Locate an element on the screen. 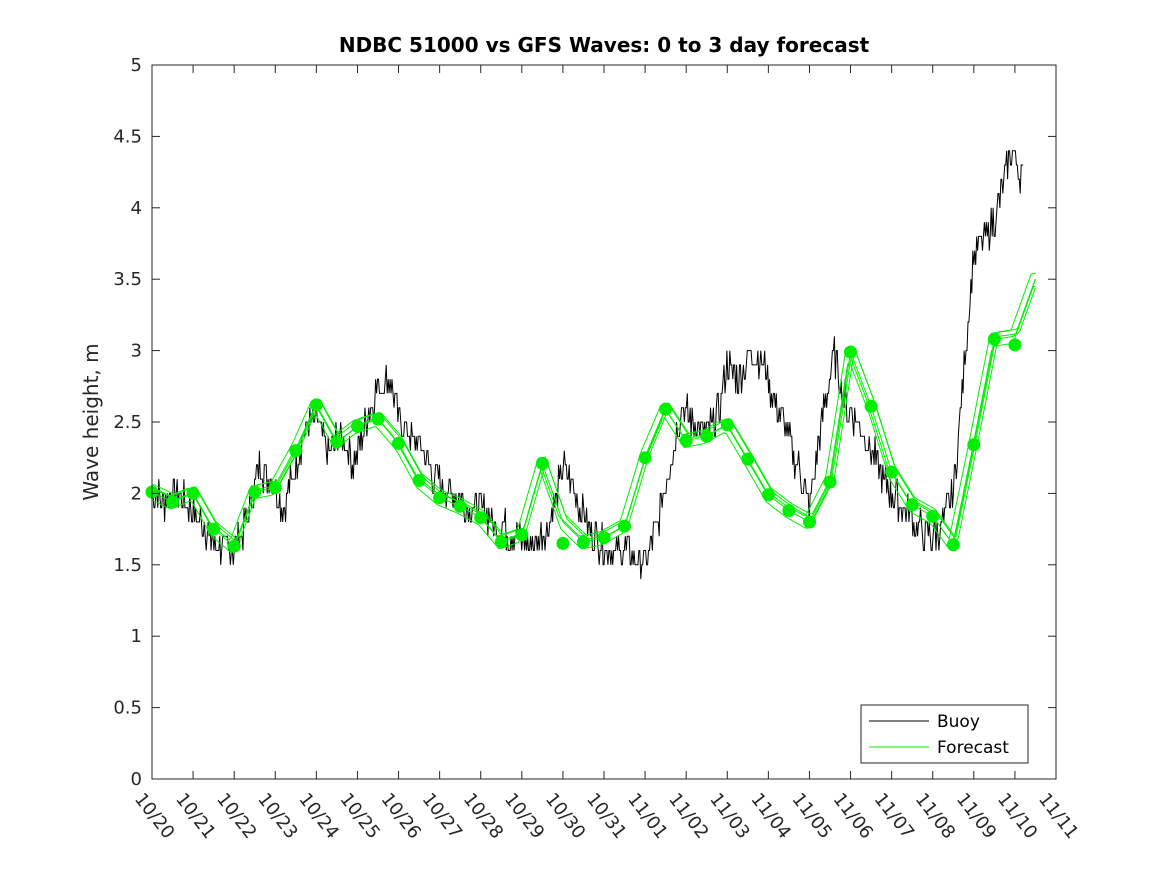  y-tick-label: 3.5 is located at coordinates (127, 279).